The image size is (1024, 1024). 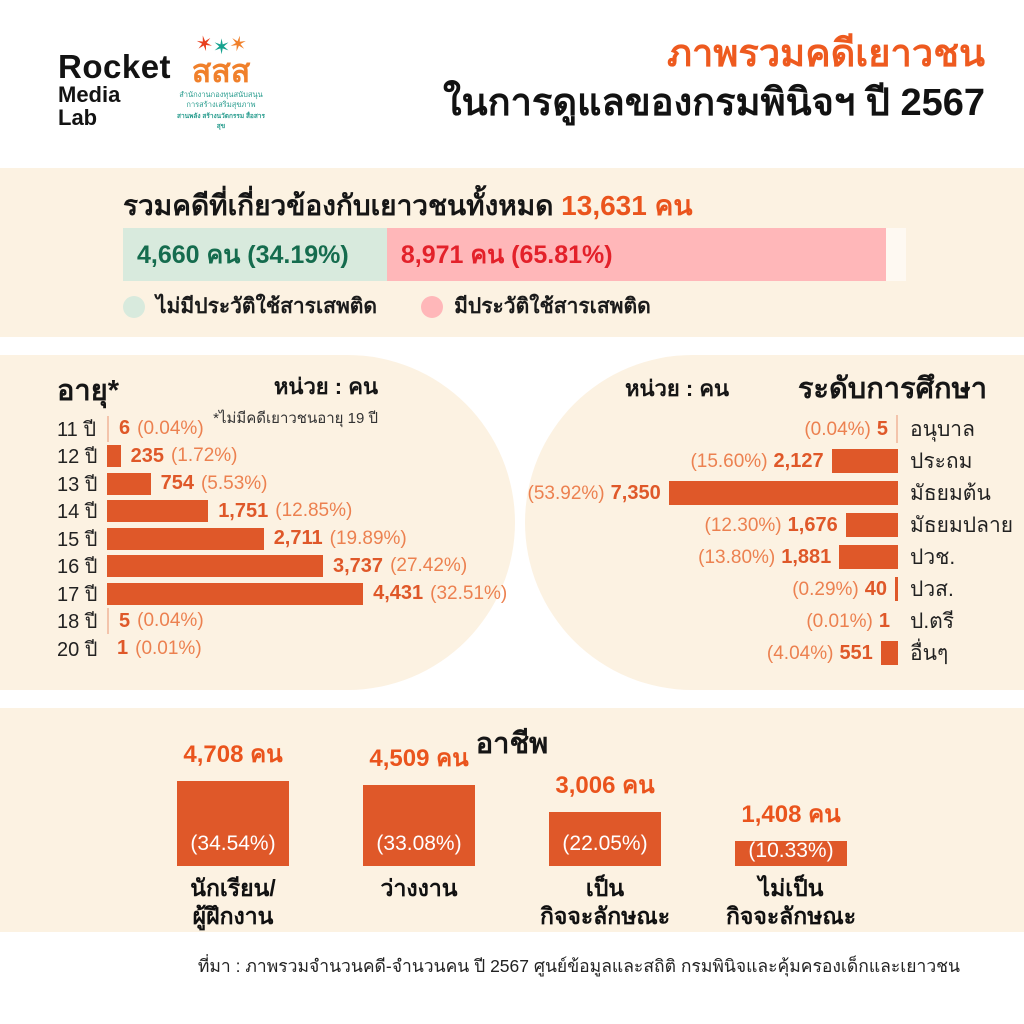 I want to click on sss-tagline: สานพลัง สร้างนวัตกรรม สื่อสารสุข, so click(x=221, y=122).